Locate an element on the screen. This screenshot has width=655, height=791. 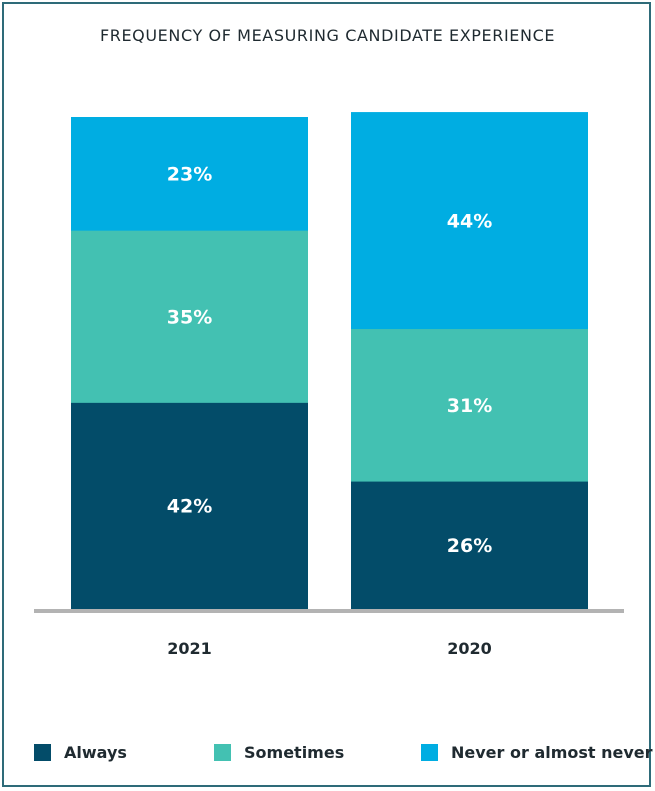
legend-label-always: Always is located at coordinates (95, 752).